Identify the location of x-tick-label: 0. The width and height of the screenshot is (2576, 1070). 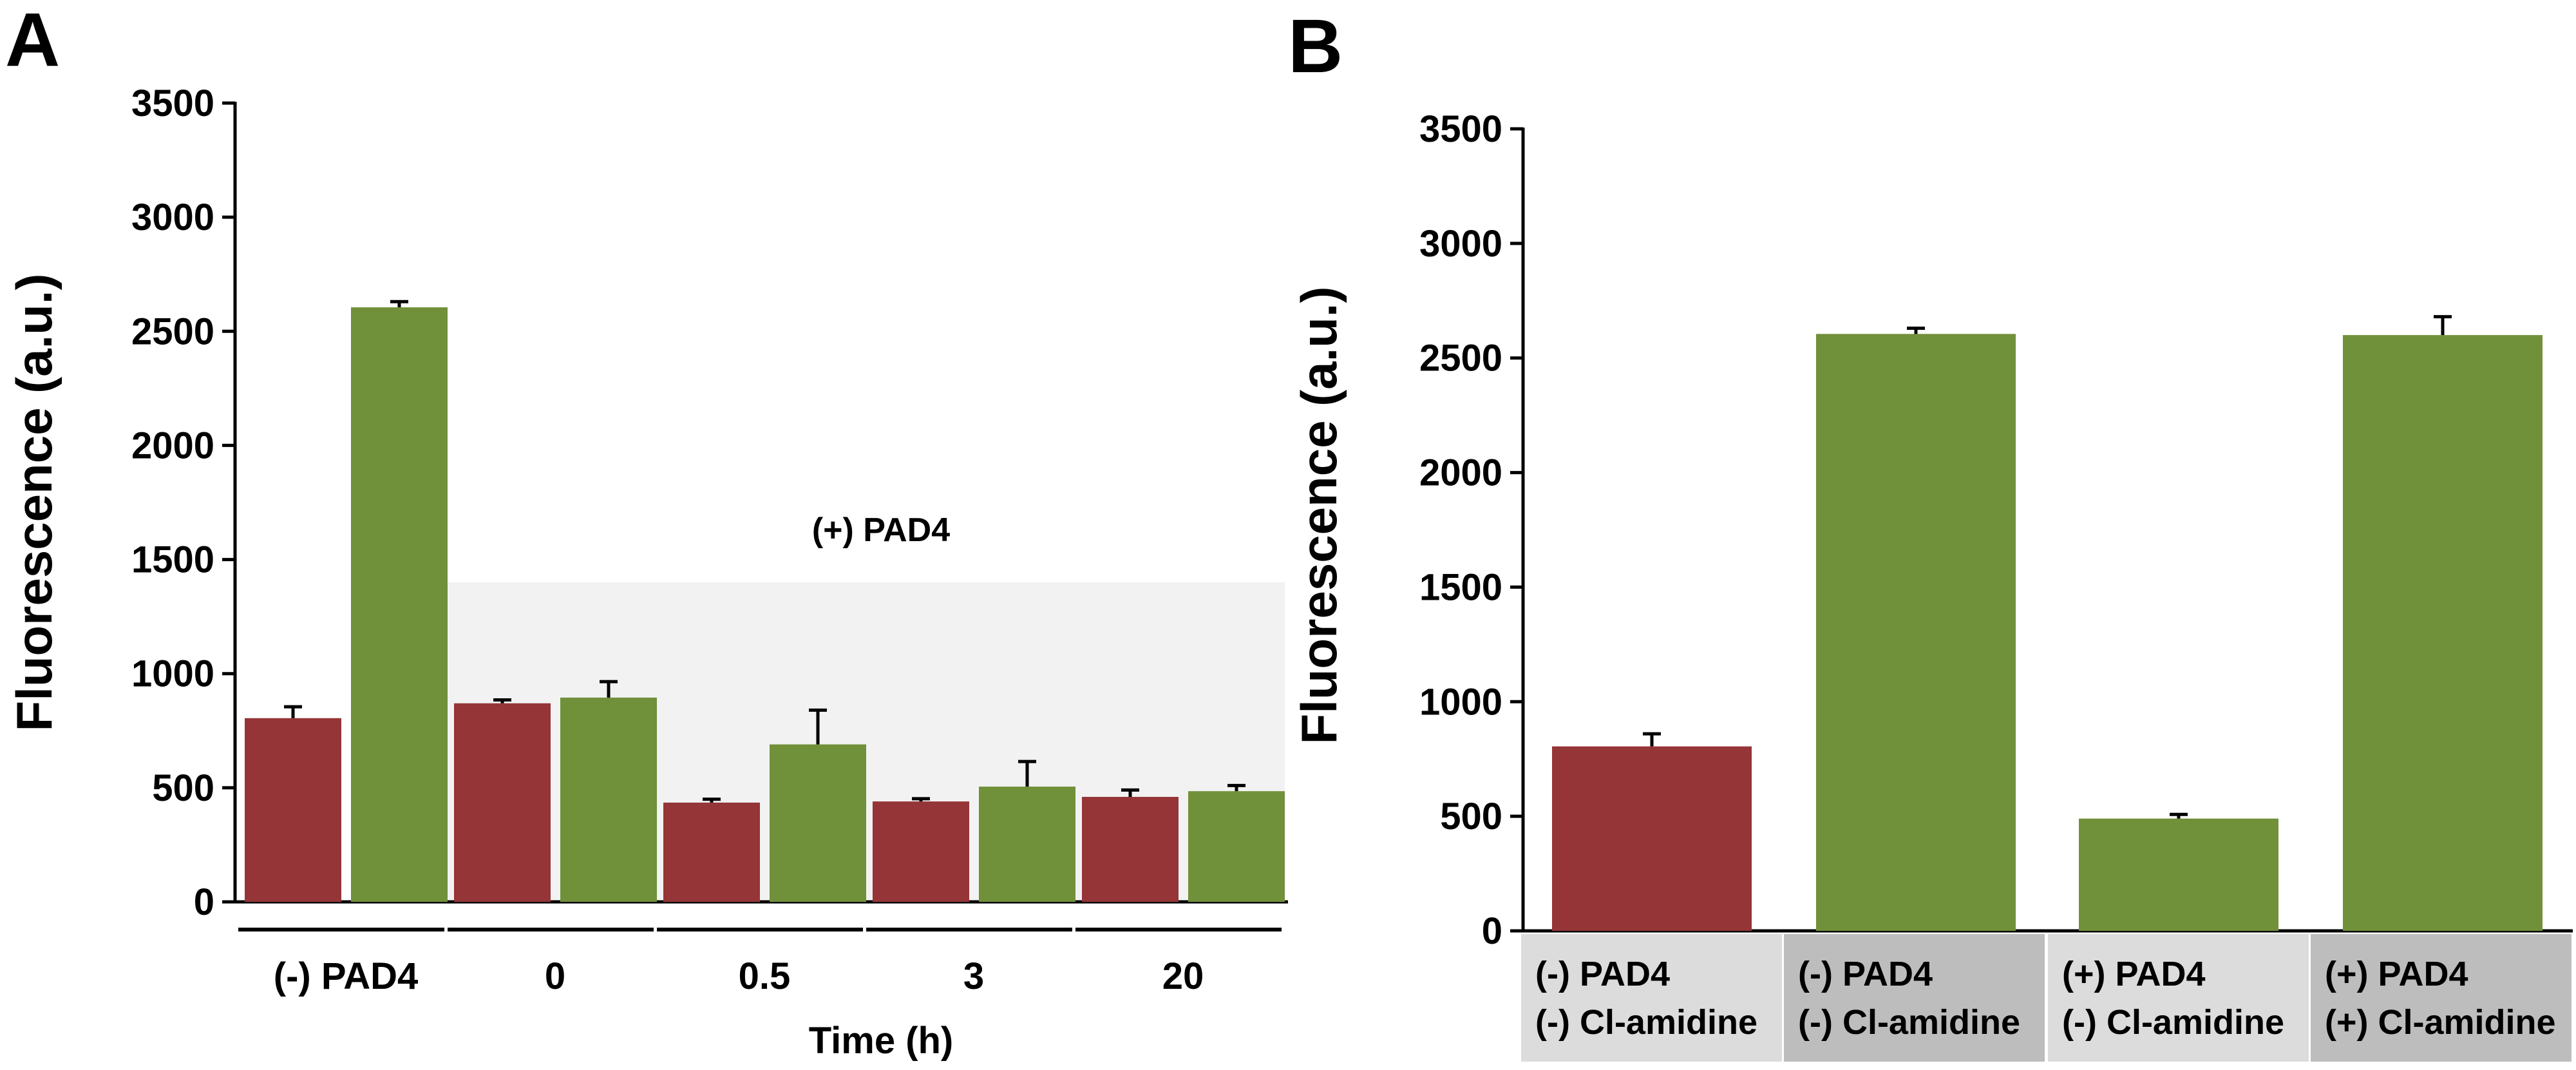
(555, 976).